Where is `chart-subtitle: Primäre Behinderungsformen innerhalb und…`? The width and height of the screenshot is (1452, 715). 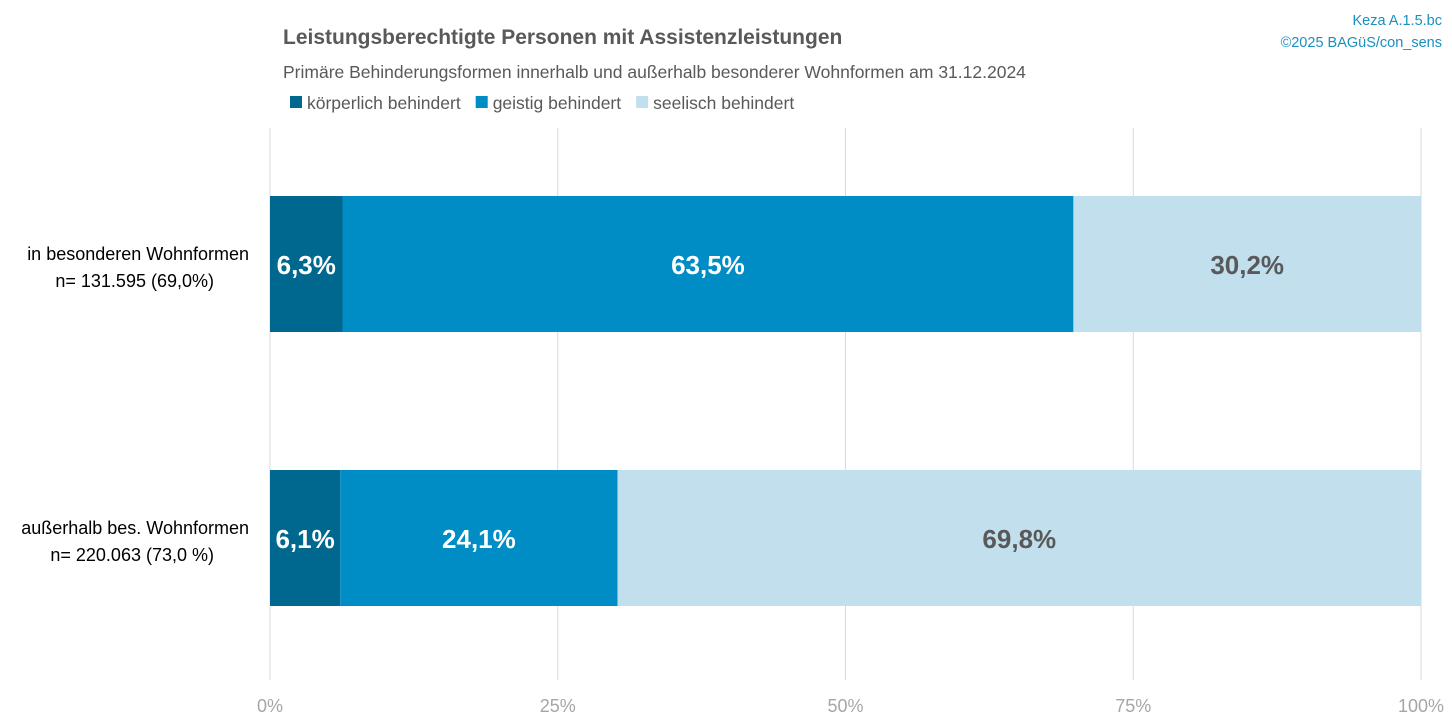
chart-subtitle: Primäre Behinderungsformen innerhalb und… is located at coordinates (654, 72).